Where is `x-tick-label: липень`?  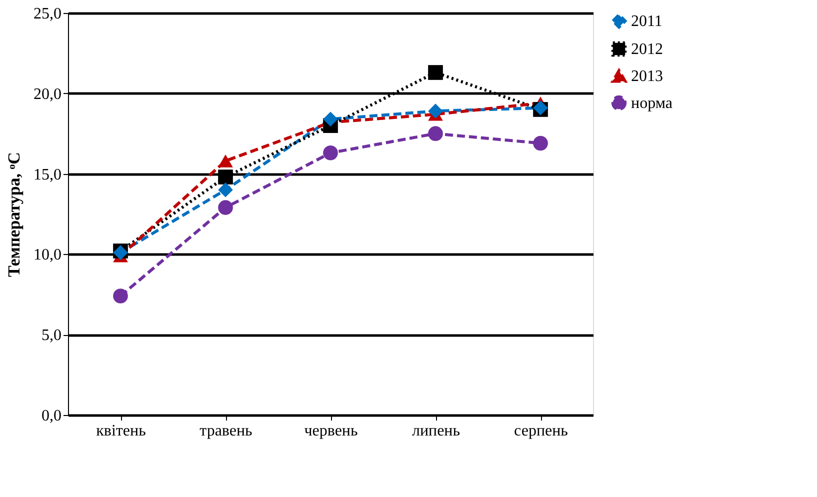 x-tick-label: липень is located at coordinates (436, 431).